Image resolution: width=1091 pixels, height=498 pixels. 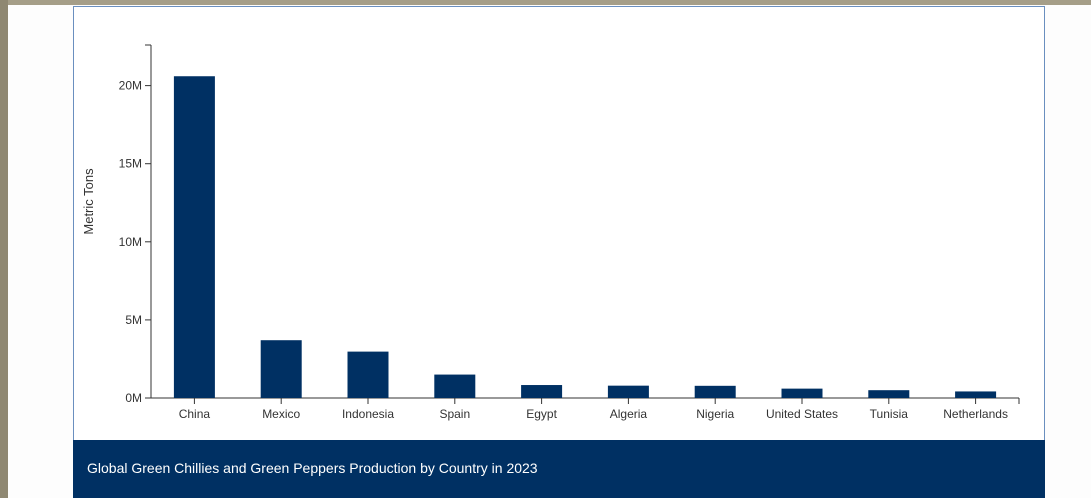 I want to click on window-edge, so click(x=4, y=249).